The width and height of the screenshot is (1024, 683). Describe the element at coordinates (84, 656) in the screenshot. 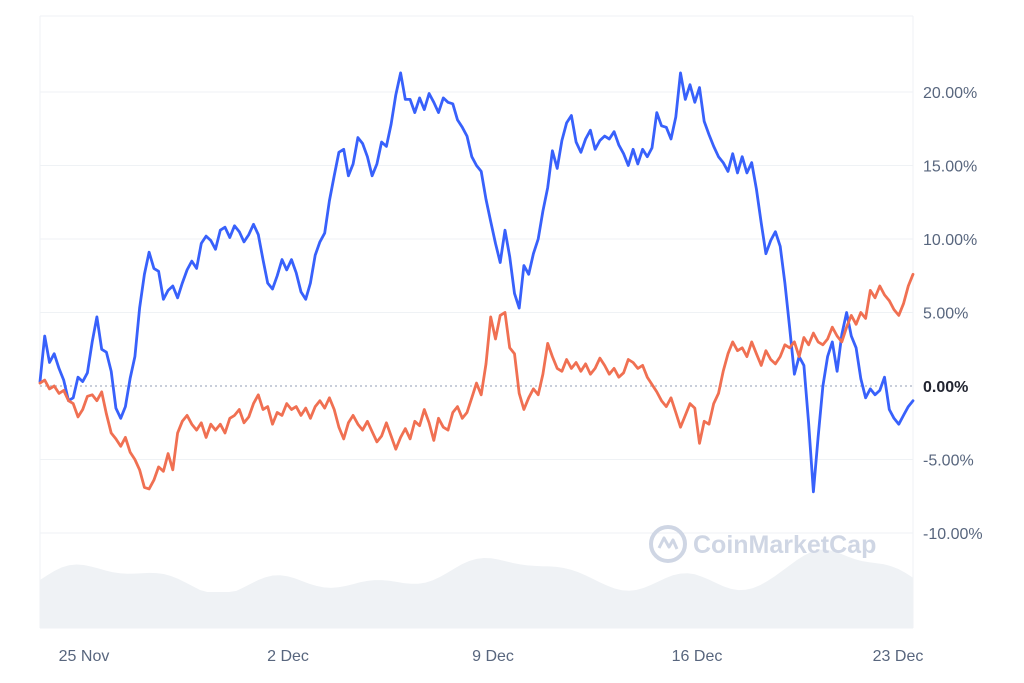

I see `x-tick-label: 25 Nov` at that location.